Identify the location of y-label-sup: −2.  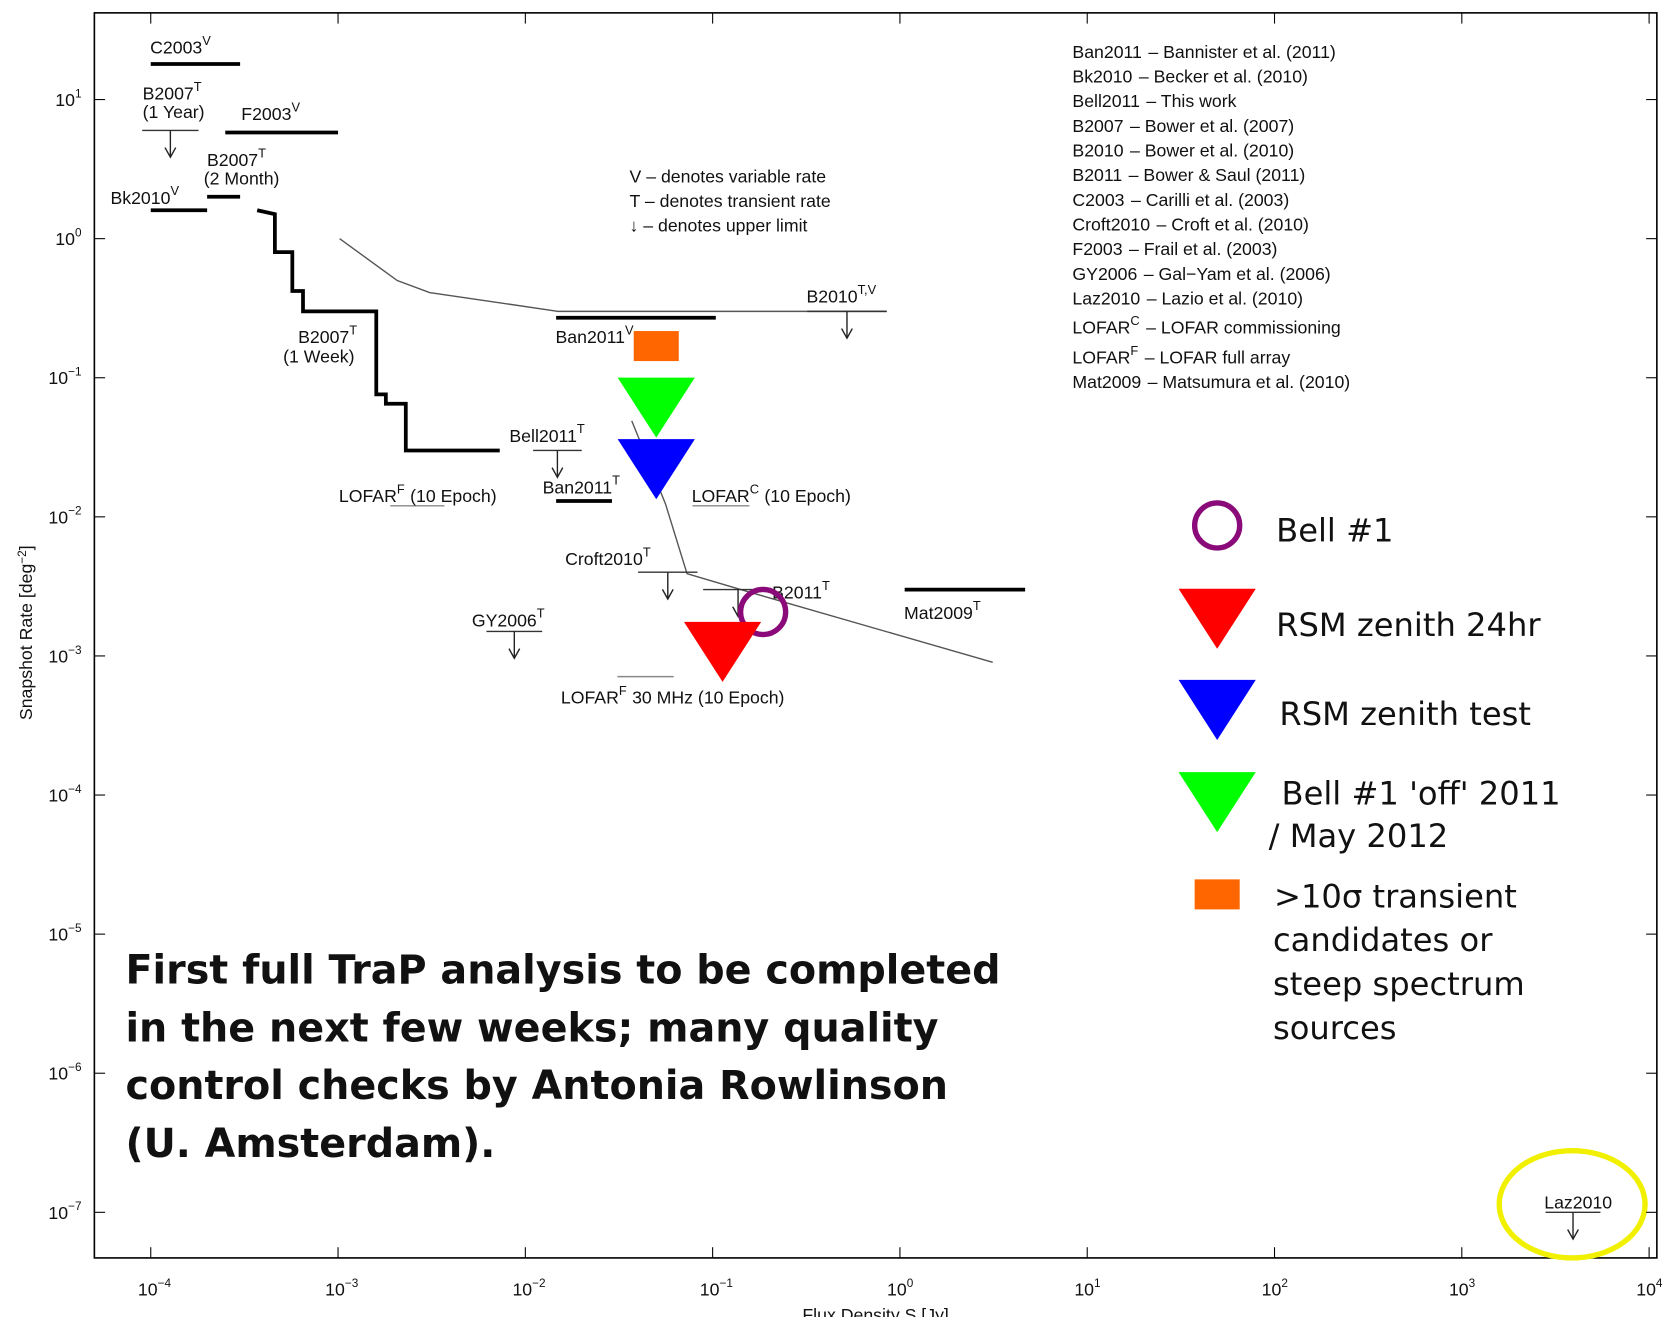
(22, 556).